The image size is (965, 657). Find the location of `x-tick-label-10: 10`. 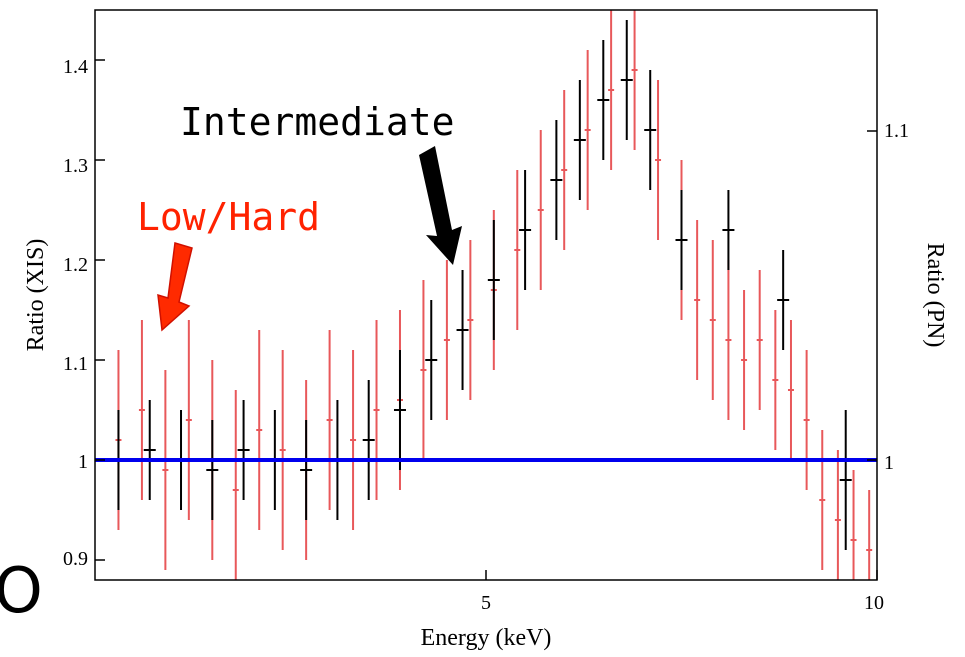

x-tick-label-10: 10 is located at coordinates (874, 603).